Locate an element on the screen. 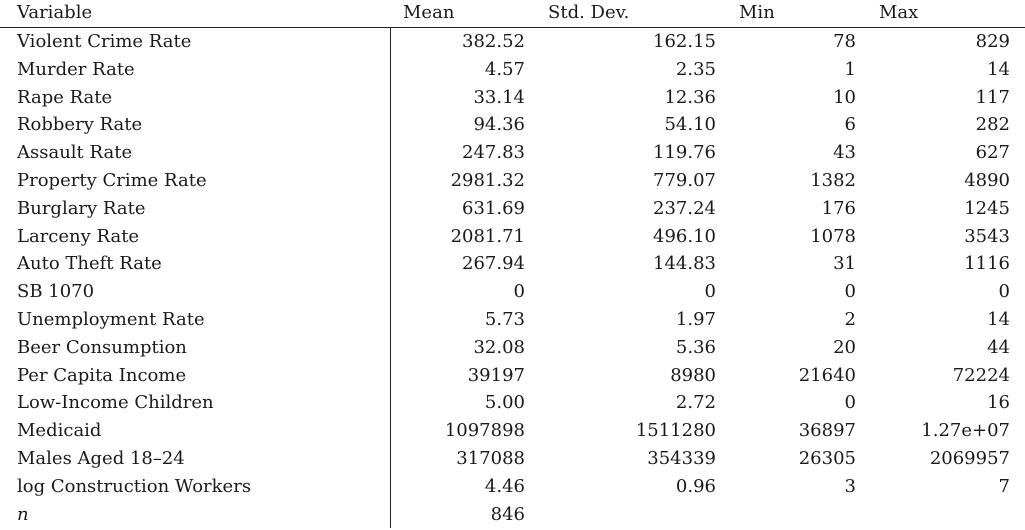 This screenshot has width=1025, height=530. cell-variable: Medicaid is located at coordinates (59, 431).